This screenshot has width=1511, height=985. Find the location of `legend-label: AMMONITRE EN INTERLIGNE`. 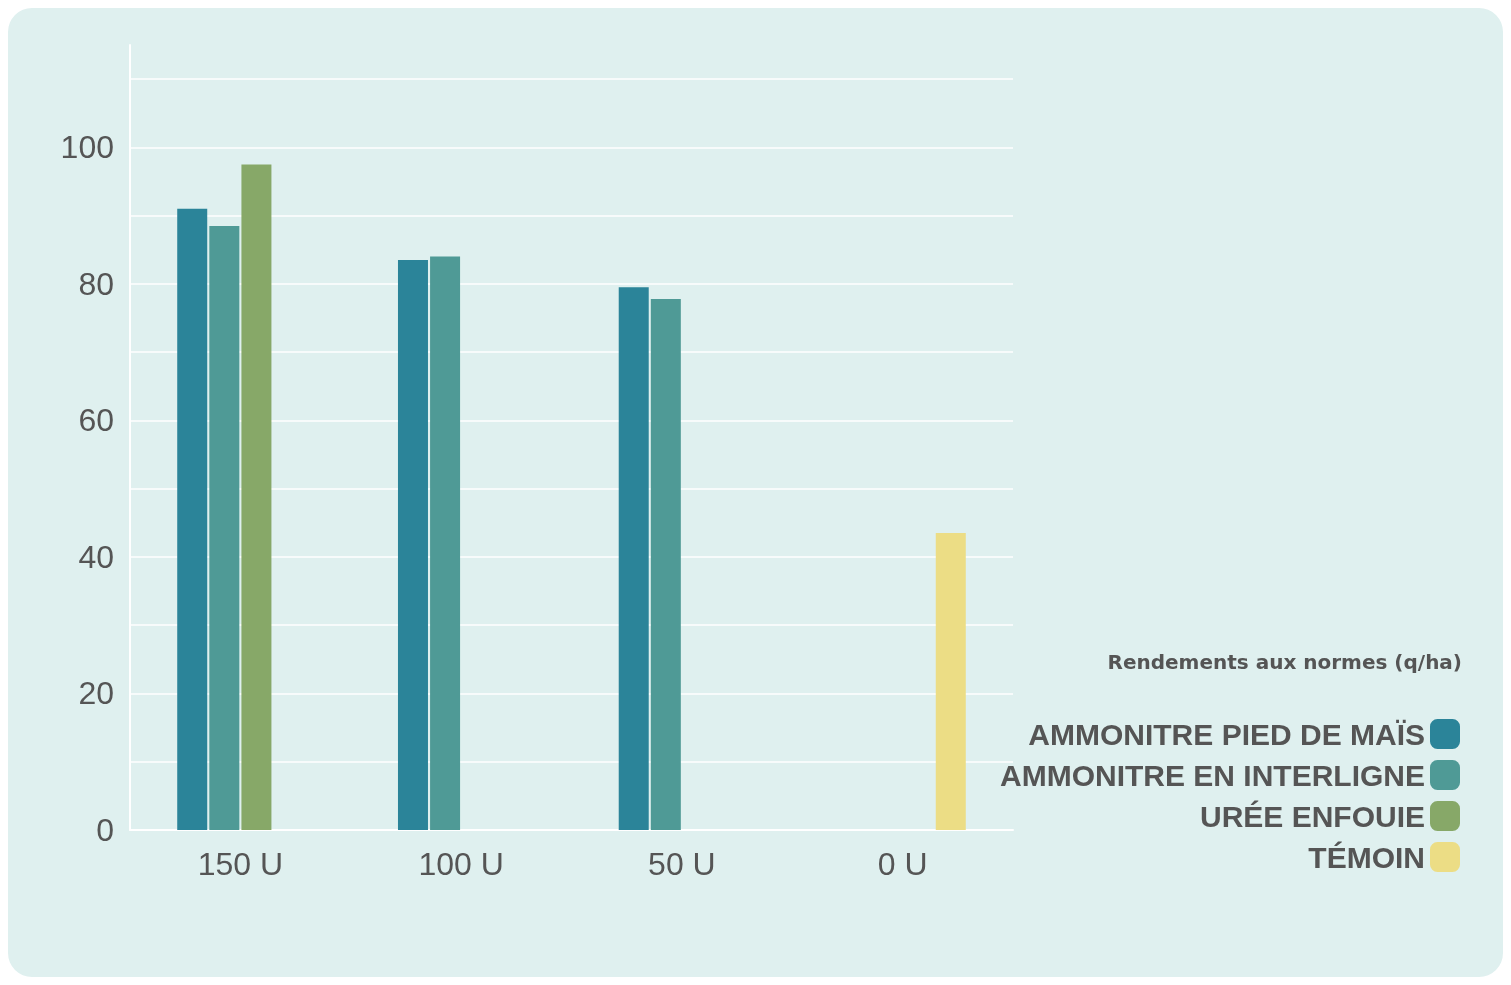

legend-label: AMMONITRE EN INTERLIGNE is located at coordinates (1212, 775).